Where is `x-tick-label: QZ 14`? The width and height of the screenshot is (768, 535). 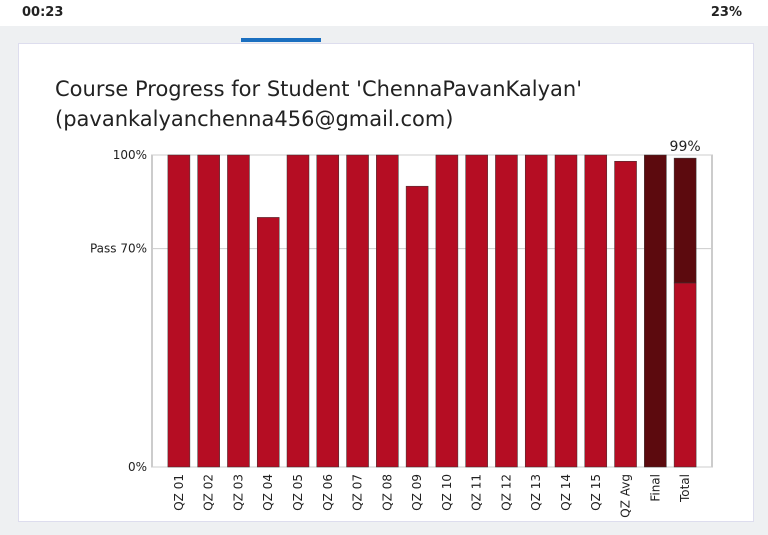 x-tick-label: QZ 14 is located at coordinates (566, 492).